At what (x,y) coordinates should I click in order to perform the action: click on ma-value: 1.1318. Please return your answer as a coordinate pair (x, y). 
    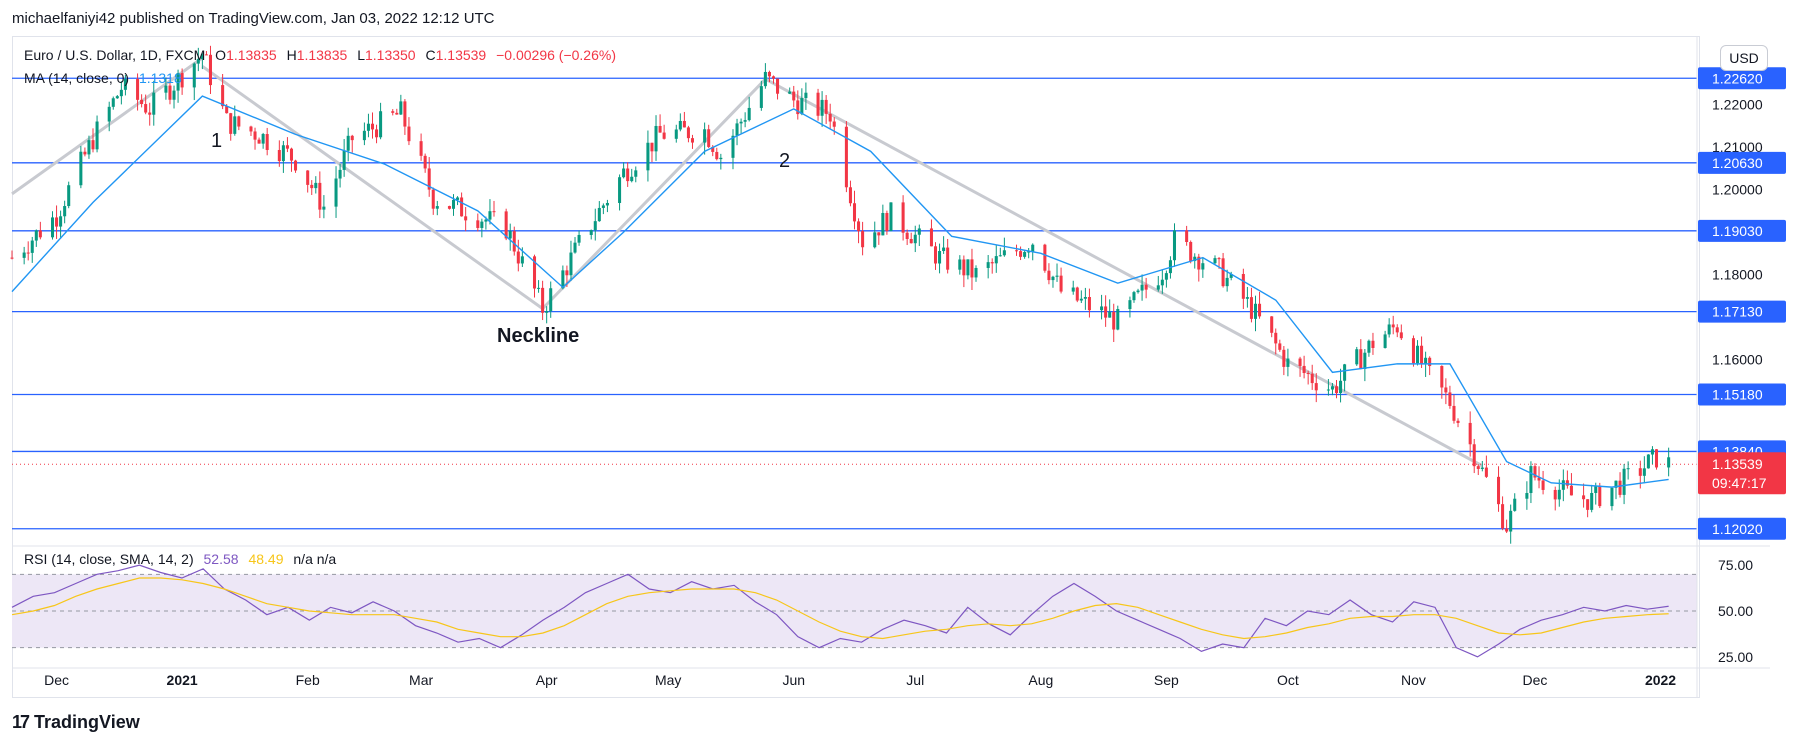
    Looking at the image, I should click on (160, 78).